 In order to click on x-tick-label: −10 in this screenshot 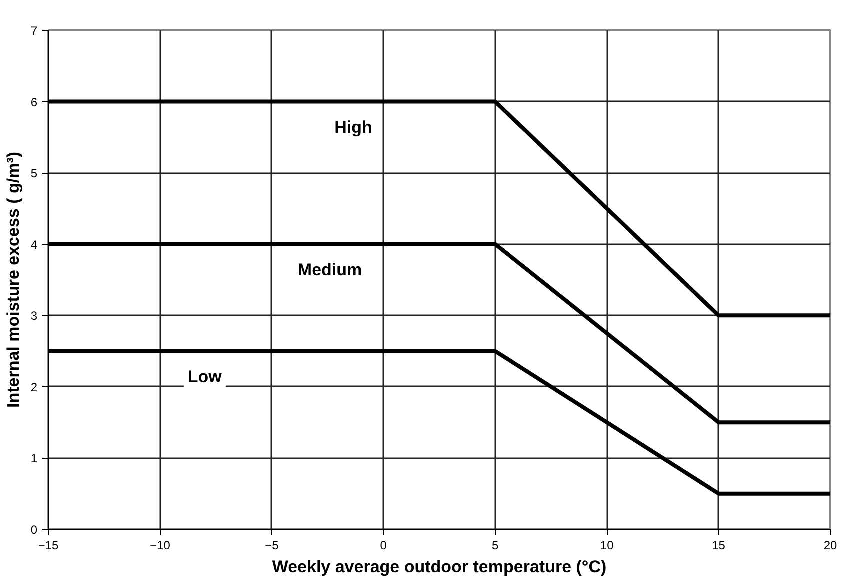, I will do `click(160, 545)`.